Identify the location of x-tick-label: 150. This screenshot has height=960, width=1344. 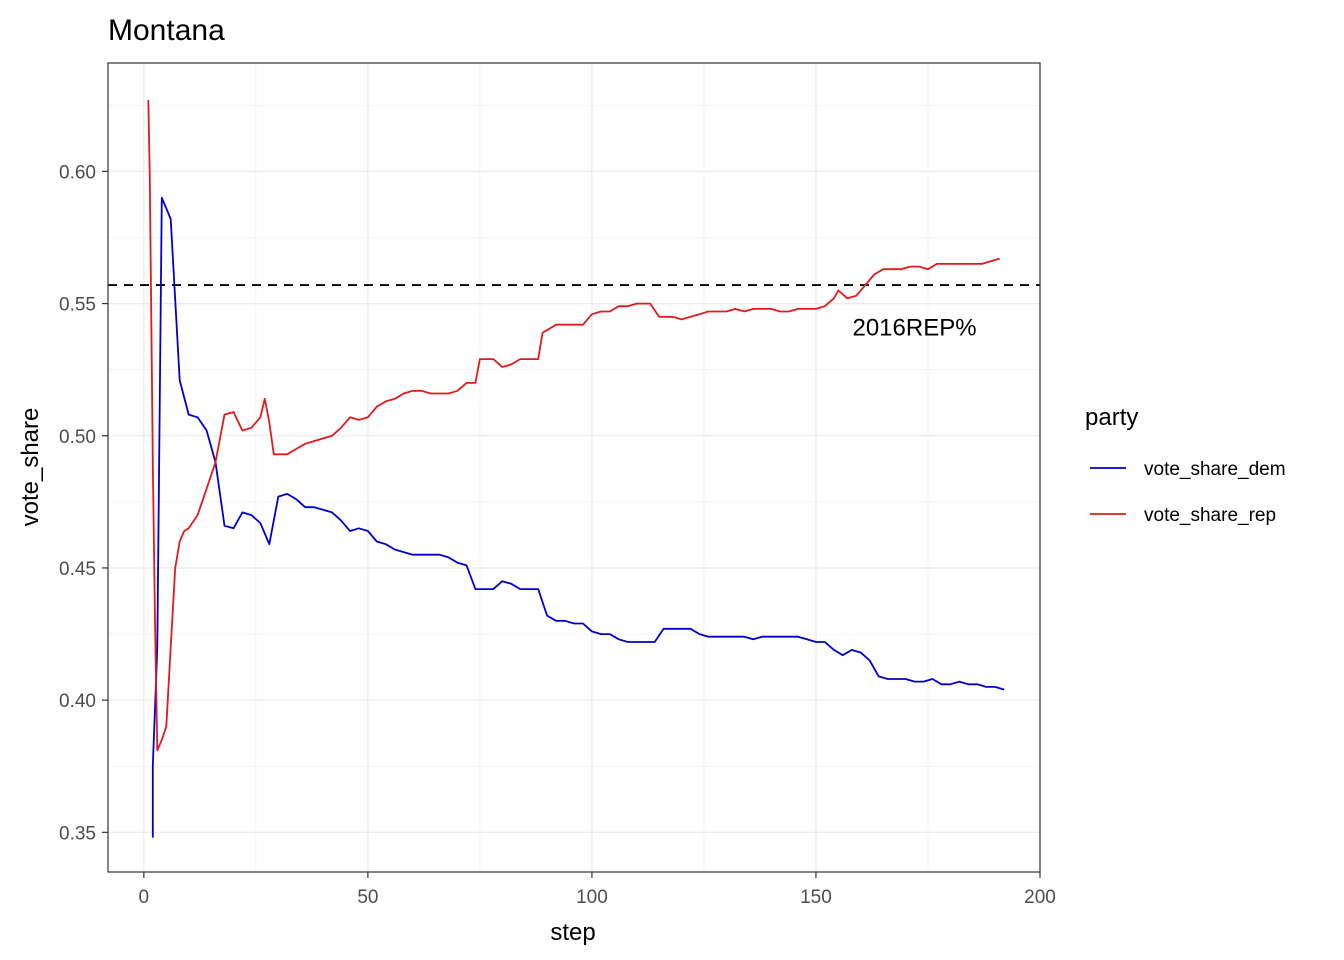
(816, 897).